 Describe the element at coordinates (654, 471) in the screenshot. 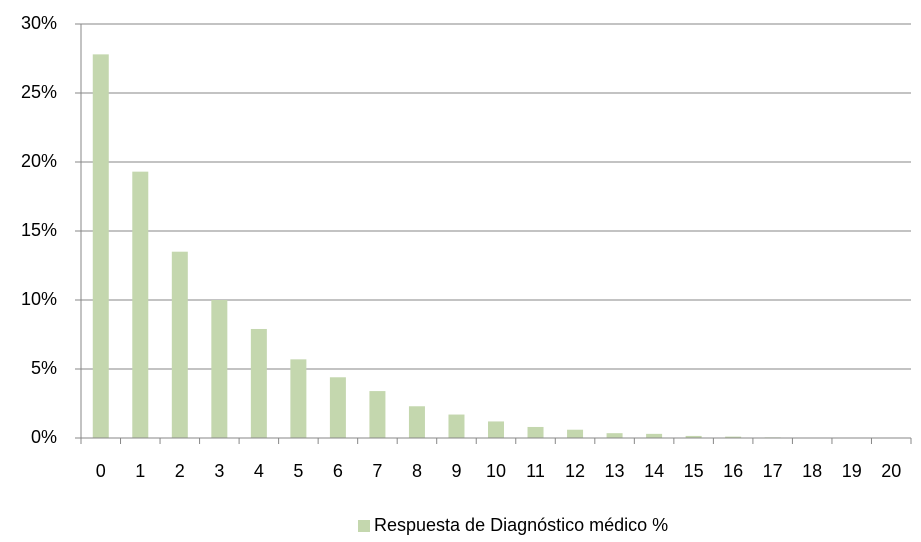

I see `x-tick-label: 14` at that location.